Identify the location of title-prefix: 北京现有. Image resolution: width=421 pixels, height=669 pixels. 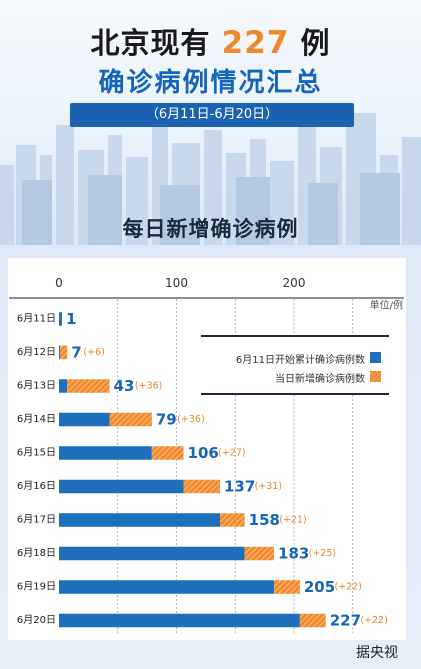
(150, 43).